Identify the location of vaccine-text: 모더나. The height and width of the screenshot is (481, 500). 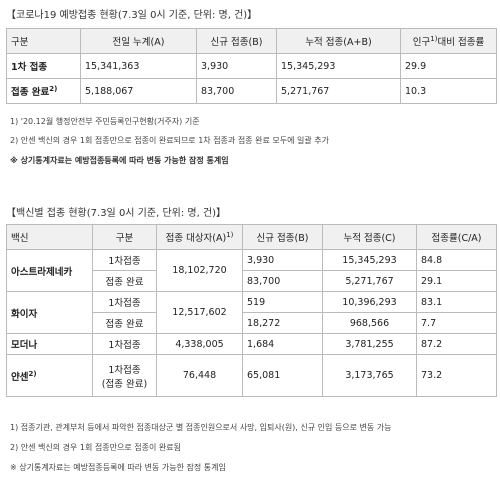
(24, 345).